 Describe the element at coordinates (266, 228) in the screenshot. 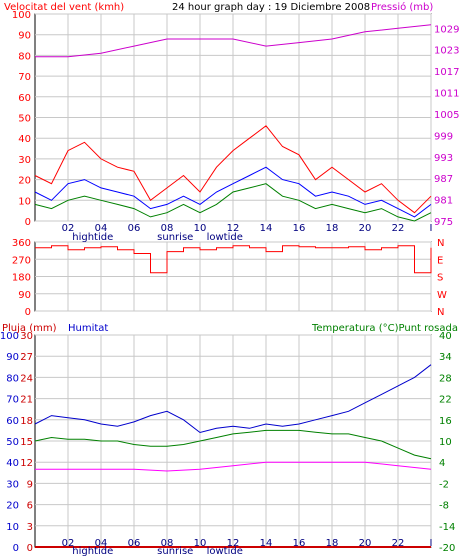

I see `x-tick-label: 14` at that location.